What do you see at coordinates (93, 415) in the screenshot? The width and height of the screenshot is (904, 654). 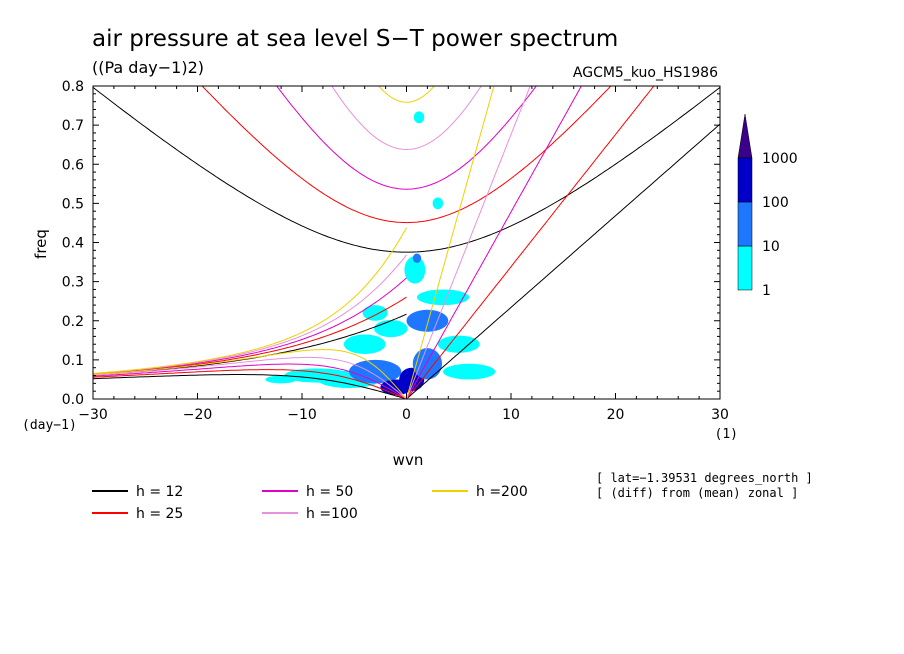 I see `x-tick-label: −30` at bounding box center [93, 415].